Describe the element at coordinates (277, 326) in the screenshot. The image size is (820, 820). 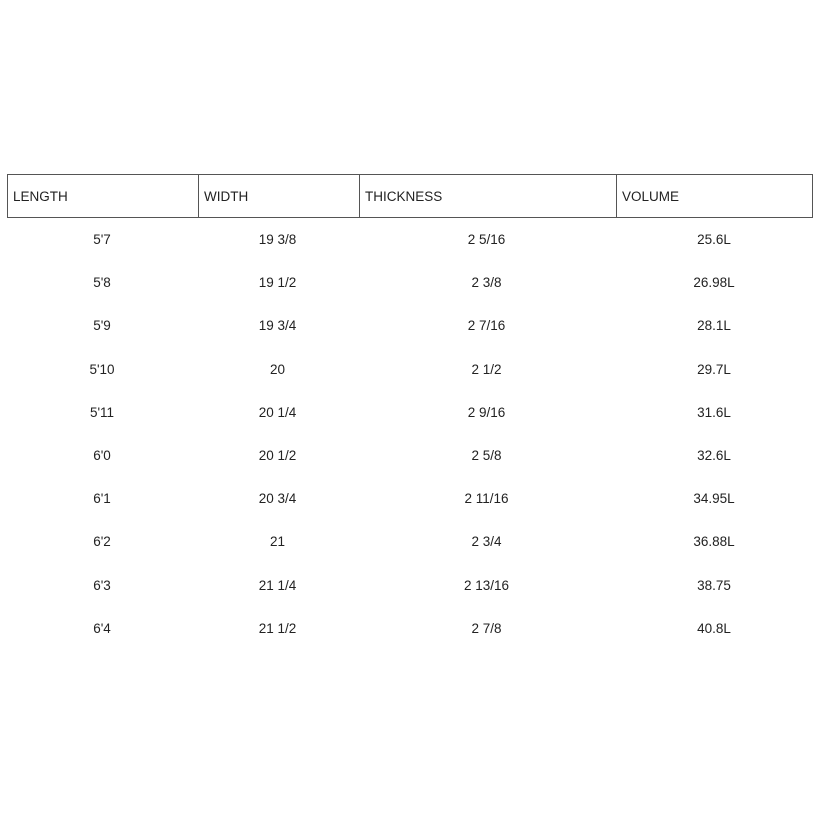
I see `table-cell: 19 3/4` at that location.